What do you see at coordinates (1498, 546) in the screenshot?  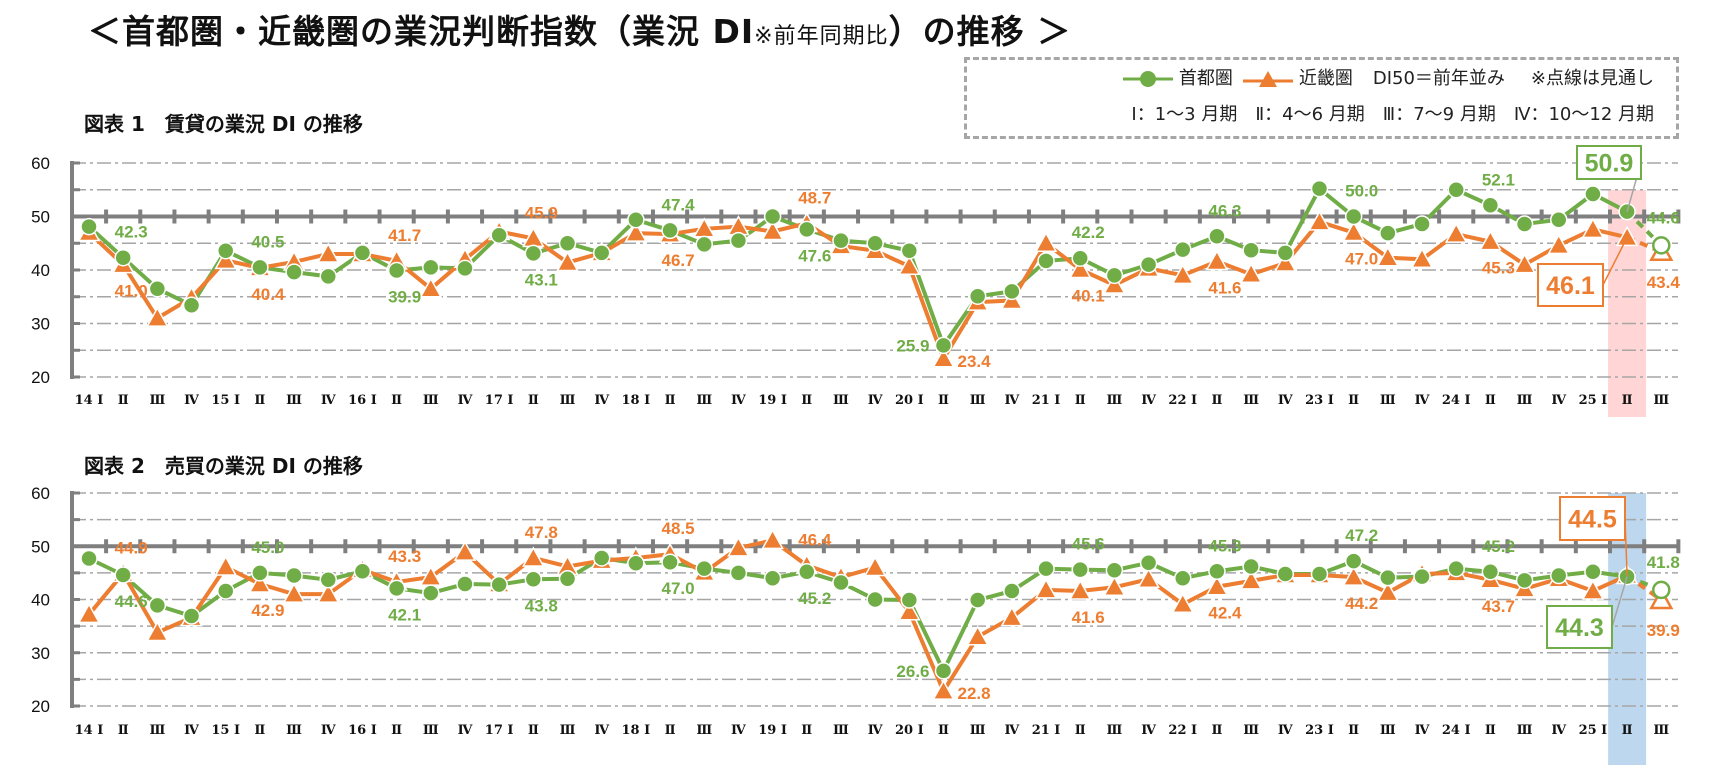 I see `data-label-series1: 45.2` at bounding box center [1498, 546].